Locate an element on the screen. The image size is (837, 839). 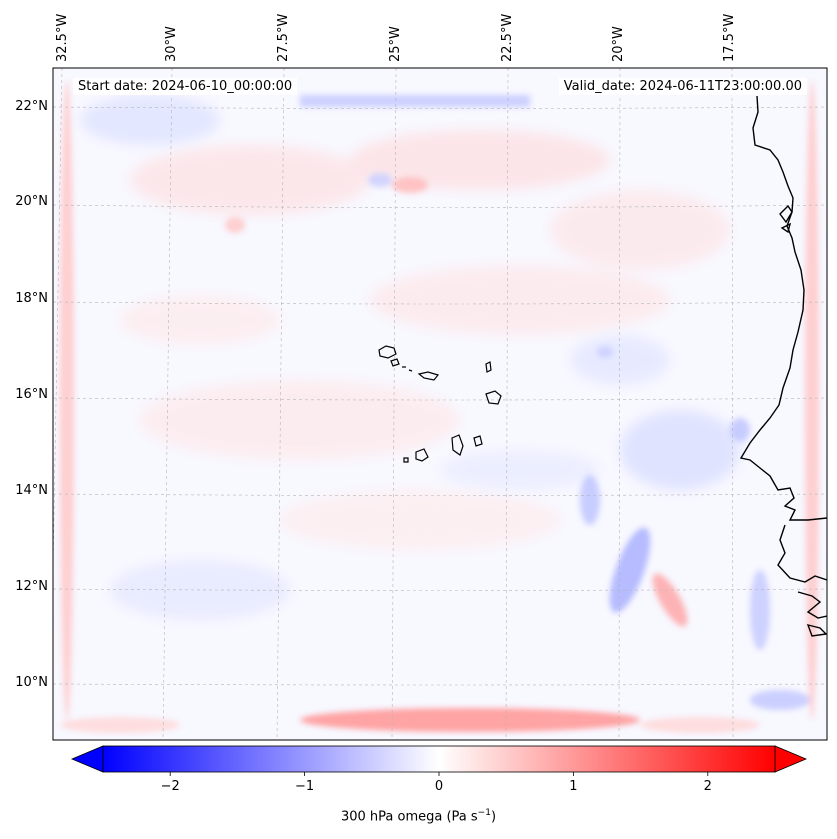
lon-label-20w: 20°W is located at coordinates (618, 44).